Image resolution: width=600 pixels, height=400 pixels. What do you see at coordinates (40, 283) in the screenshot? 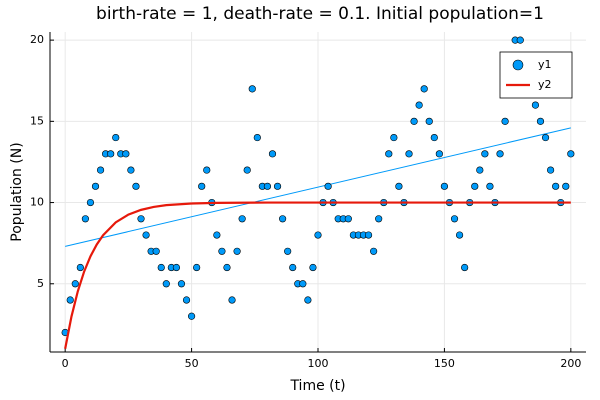
I see `y-tick-label: 5` at bounding box center [40, 283].